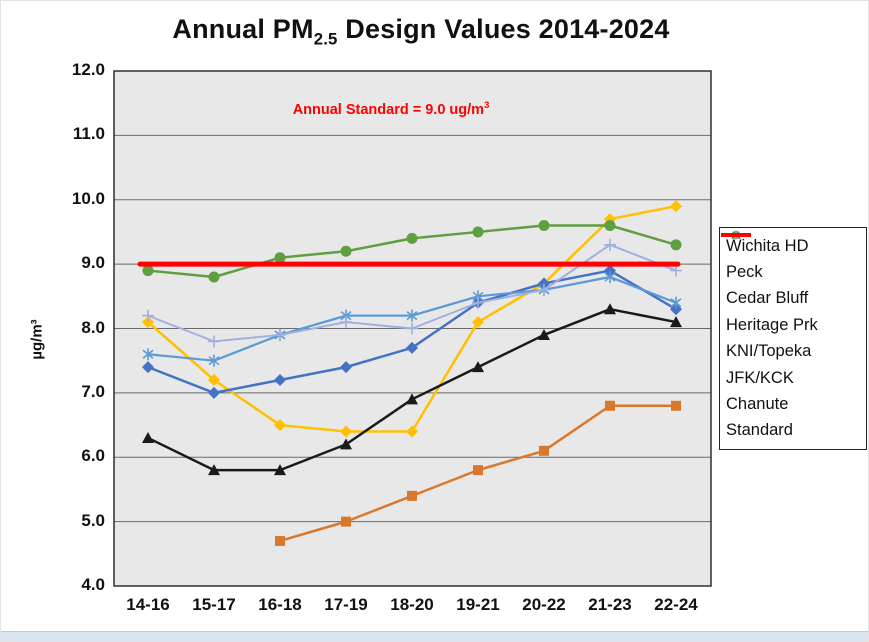  I want to click on chart-title-subscript: 2.5, so click(325, 39).